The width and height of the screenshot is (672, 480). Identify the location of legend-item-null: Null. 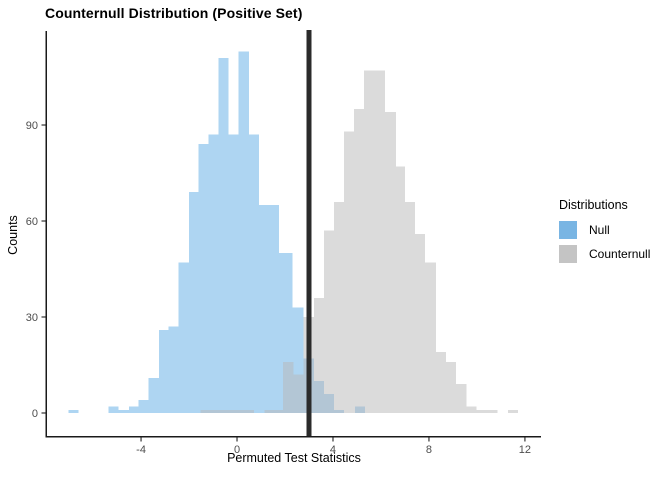
(604, 230).